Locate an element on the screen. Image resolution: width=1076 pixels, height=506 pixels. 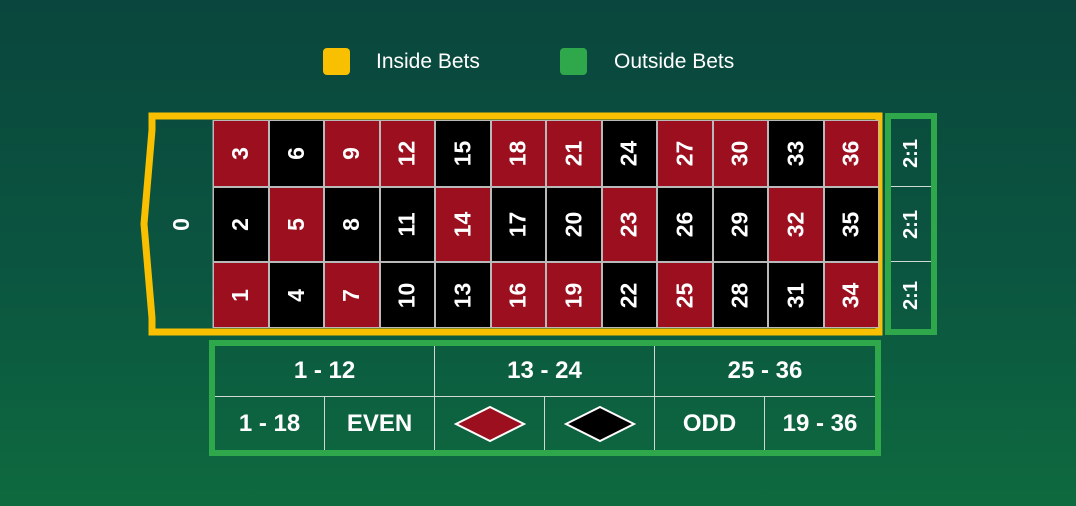
even-money-bet-even: EVEN is located at coordinates (380, 423).